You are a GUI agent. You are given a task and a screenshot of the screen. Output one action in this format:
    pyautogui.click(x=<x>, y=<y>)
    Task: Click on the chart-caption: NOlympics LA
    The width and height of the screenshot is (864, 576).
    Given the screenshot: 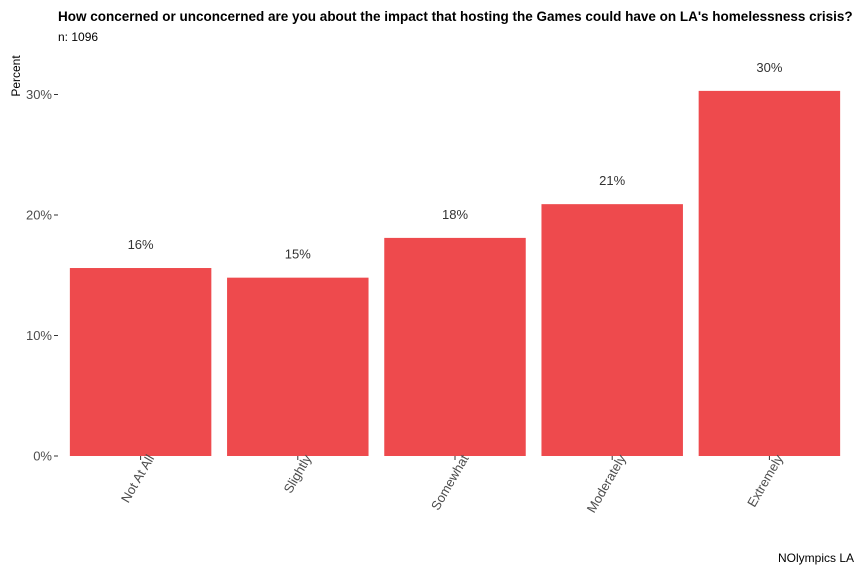 What is the action you would take?
    pyautogui.click(x=815, y=558)
    